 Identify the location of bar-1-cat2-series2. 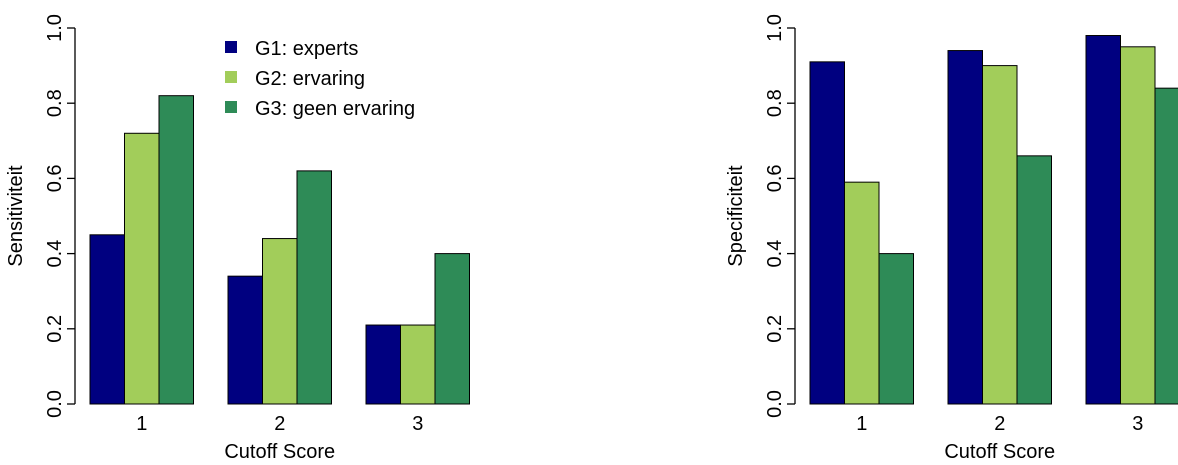
(280, 321).